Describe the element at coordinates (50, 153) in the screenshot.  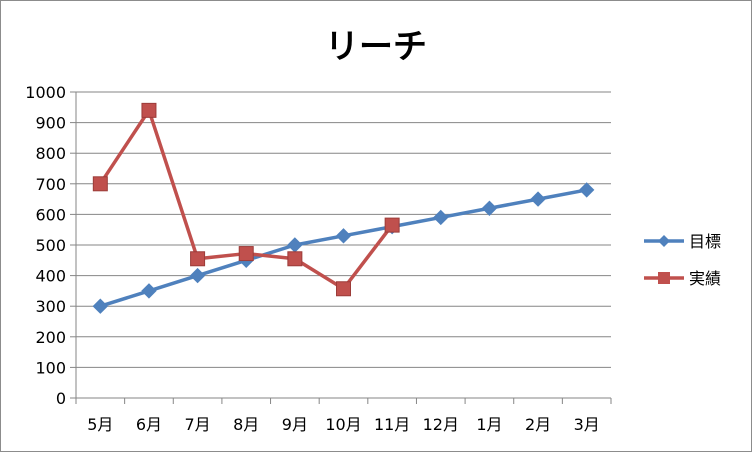
I see `y-tick-label: 800` at that location.